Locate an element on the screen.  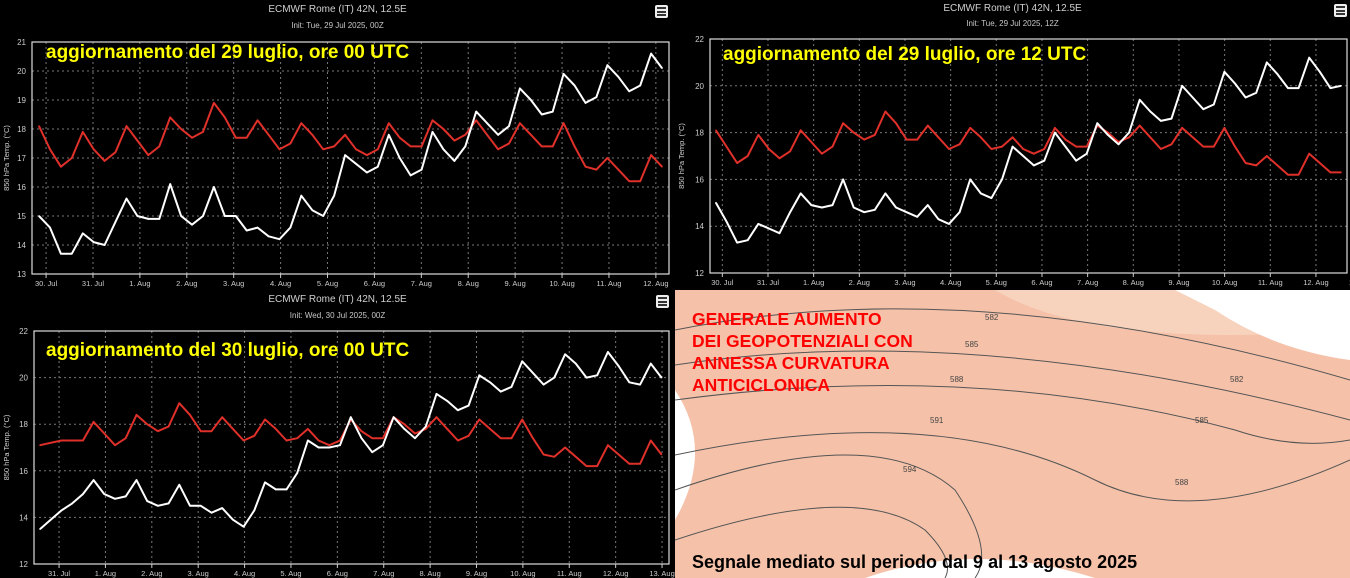
x-tick-label: 10. Aug is located at coordinates (1224, 282).